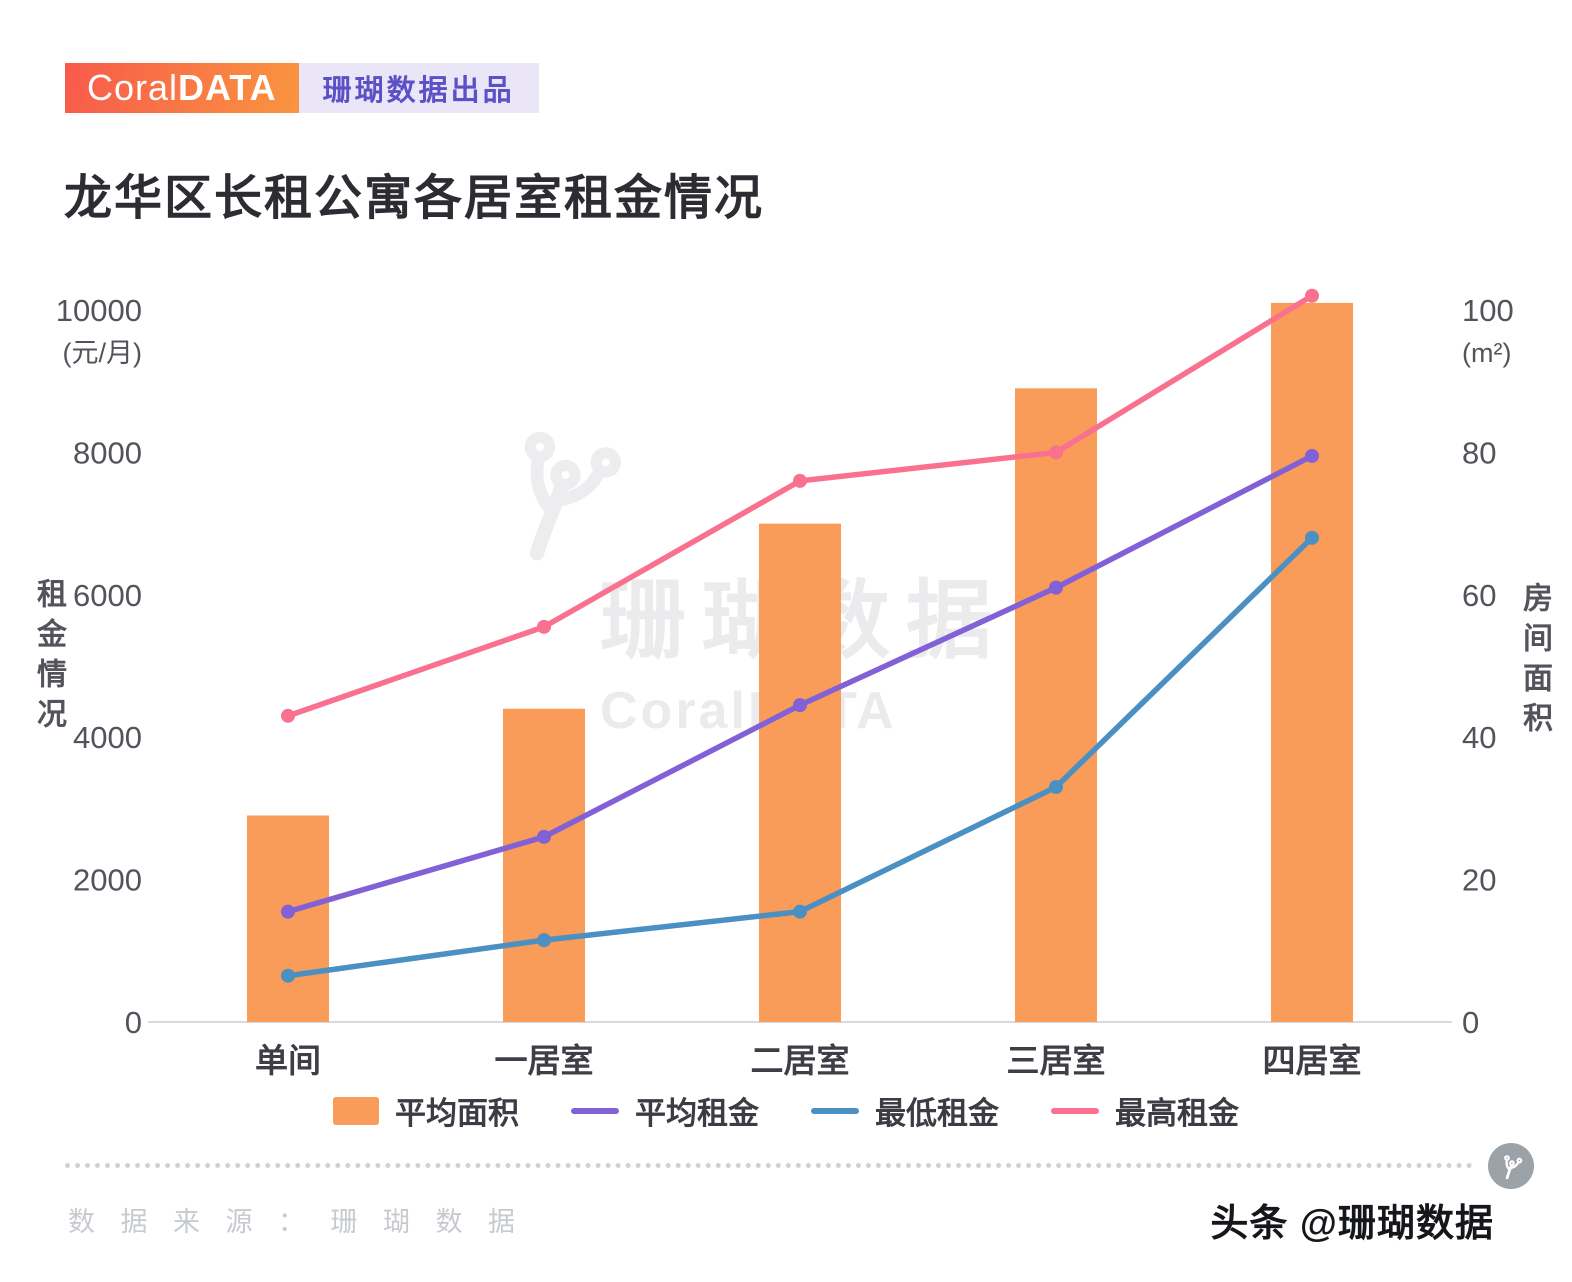 The image size is (1572, 1282). Describe the element at coordinates (1534, 662) in the screenshot. I see `right-axis-title: 房间面积` at that location.